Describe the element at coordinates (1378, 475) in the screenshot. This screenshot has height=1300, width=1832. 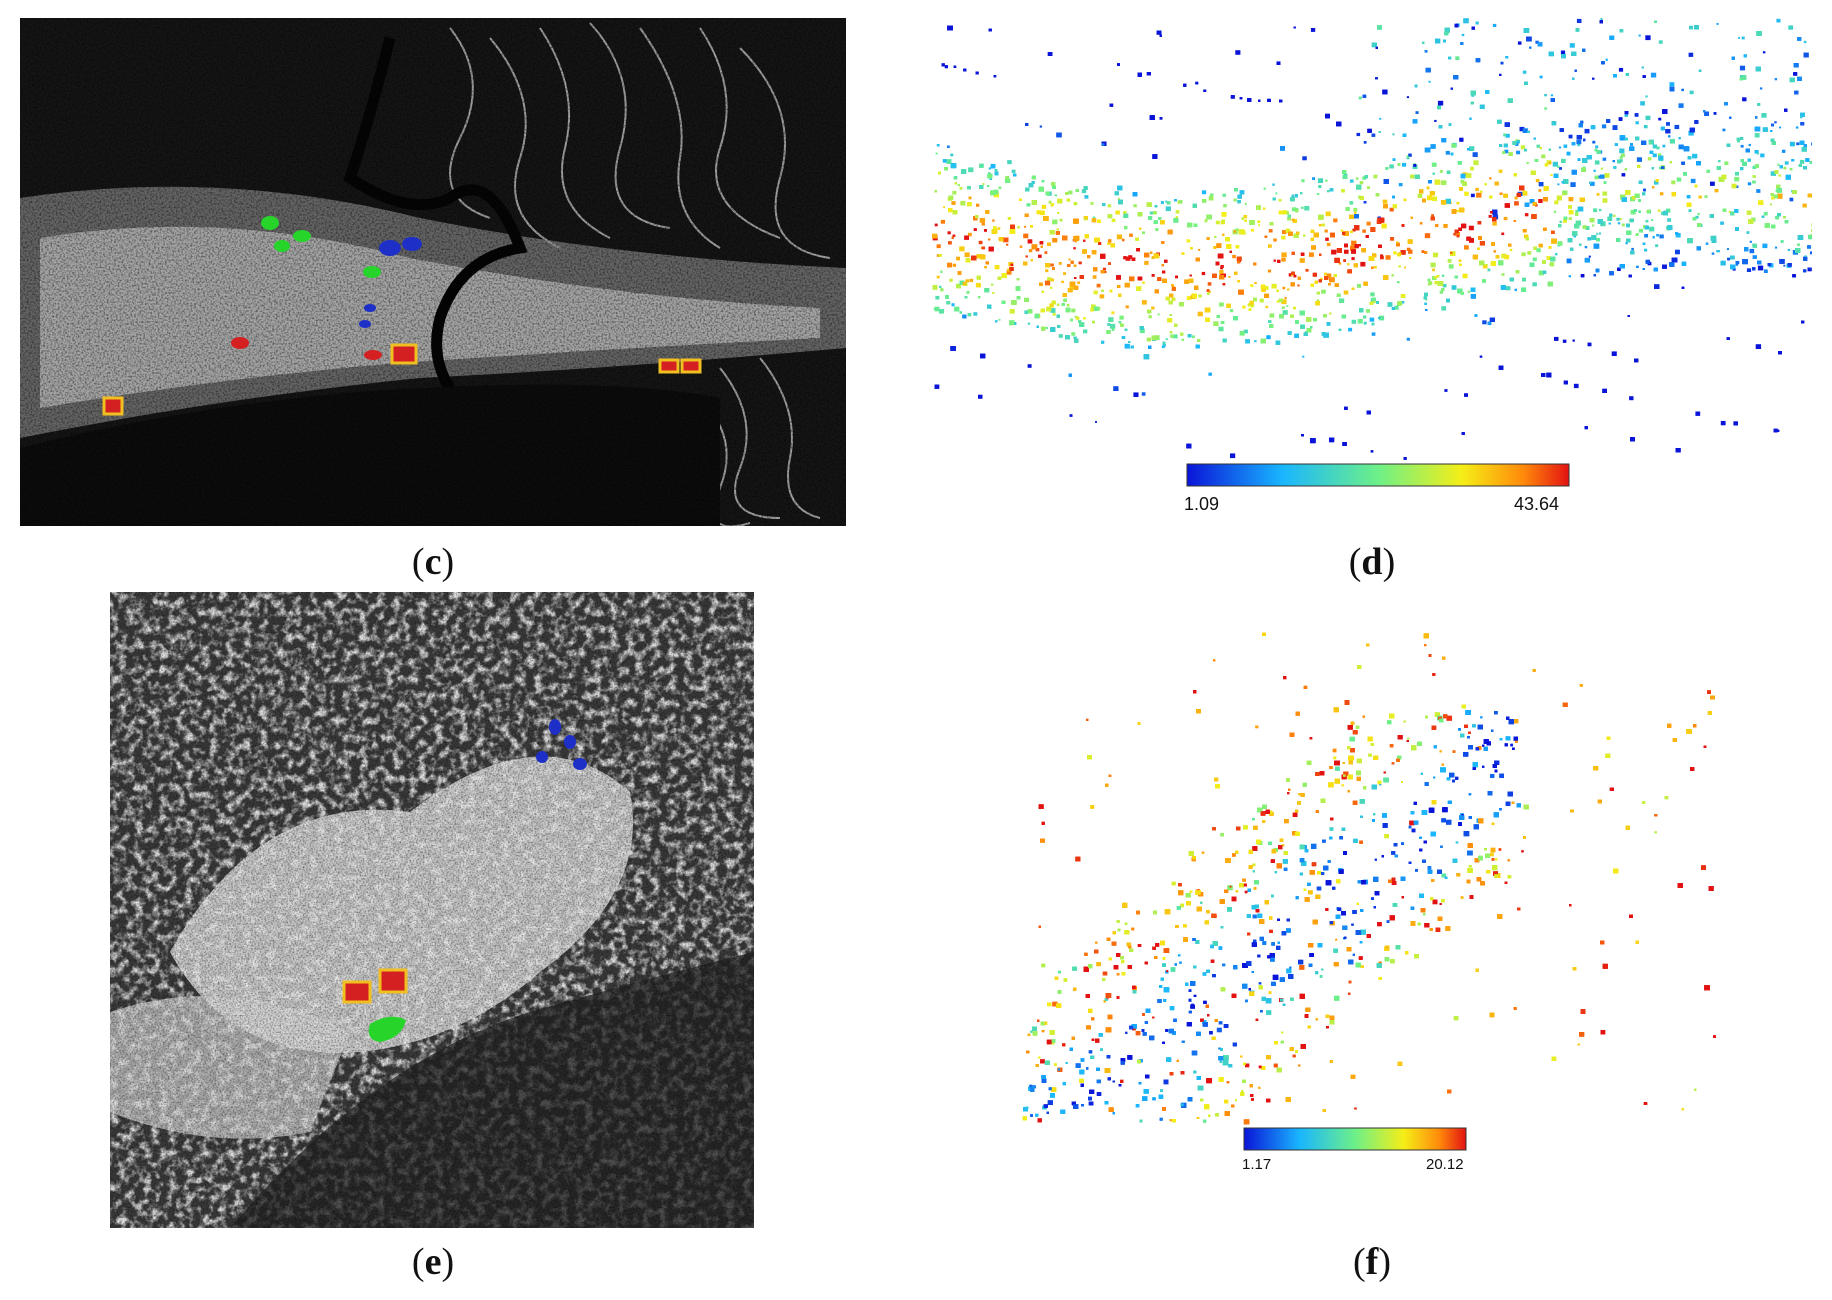
I see `colorbar-d` at that location.